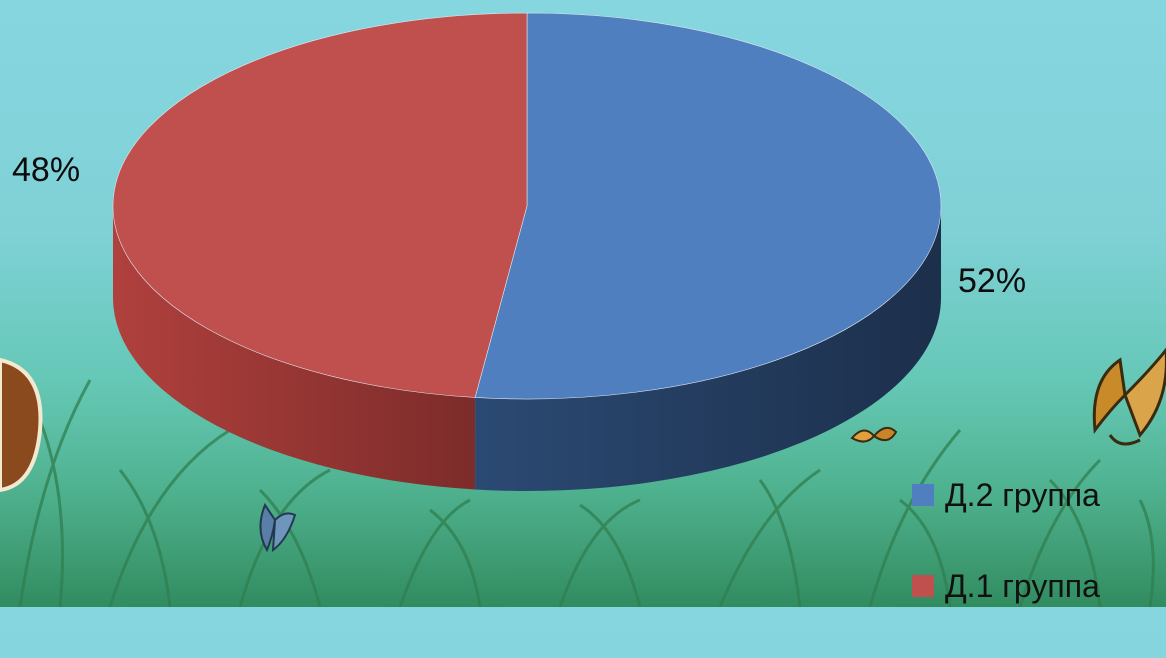  Describe the element at coordinates (278, 527) in the screenshot. I see `butterfly-blue-icon` at that location.